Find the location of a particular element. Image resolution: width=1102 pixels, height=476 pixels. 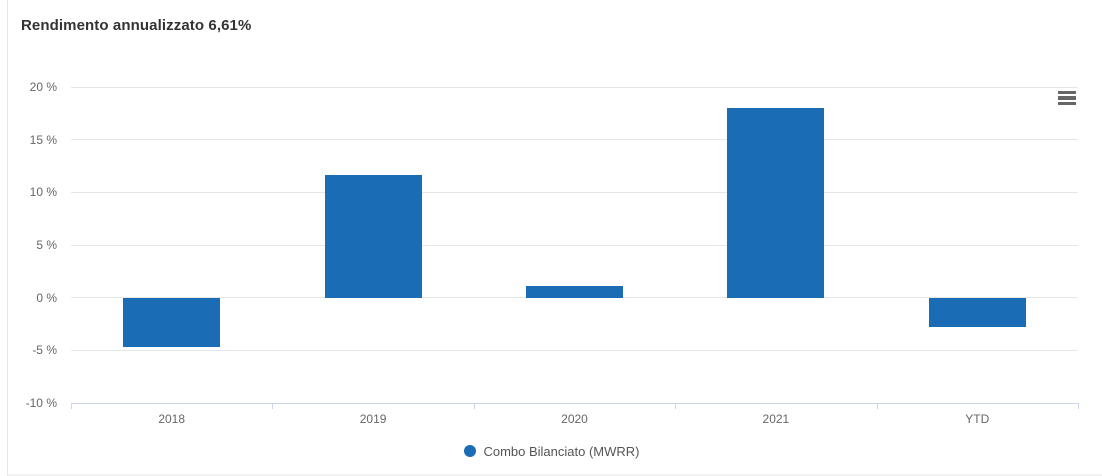

x-axis-category-label: YTD is located at coordinates (977, 419).